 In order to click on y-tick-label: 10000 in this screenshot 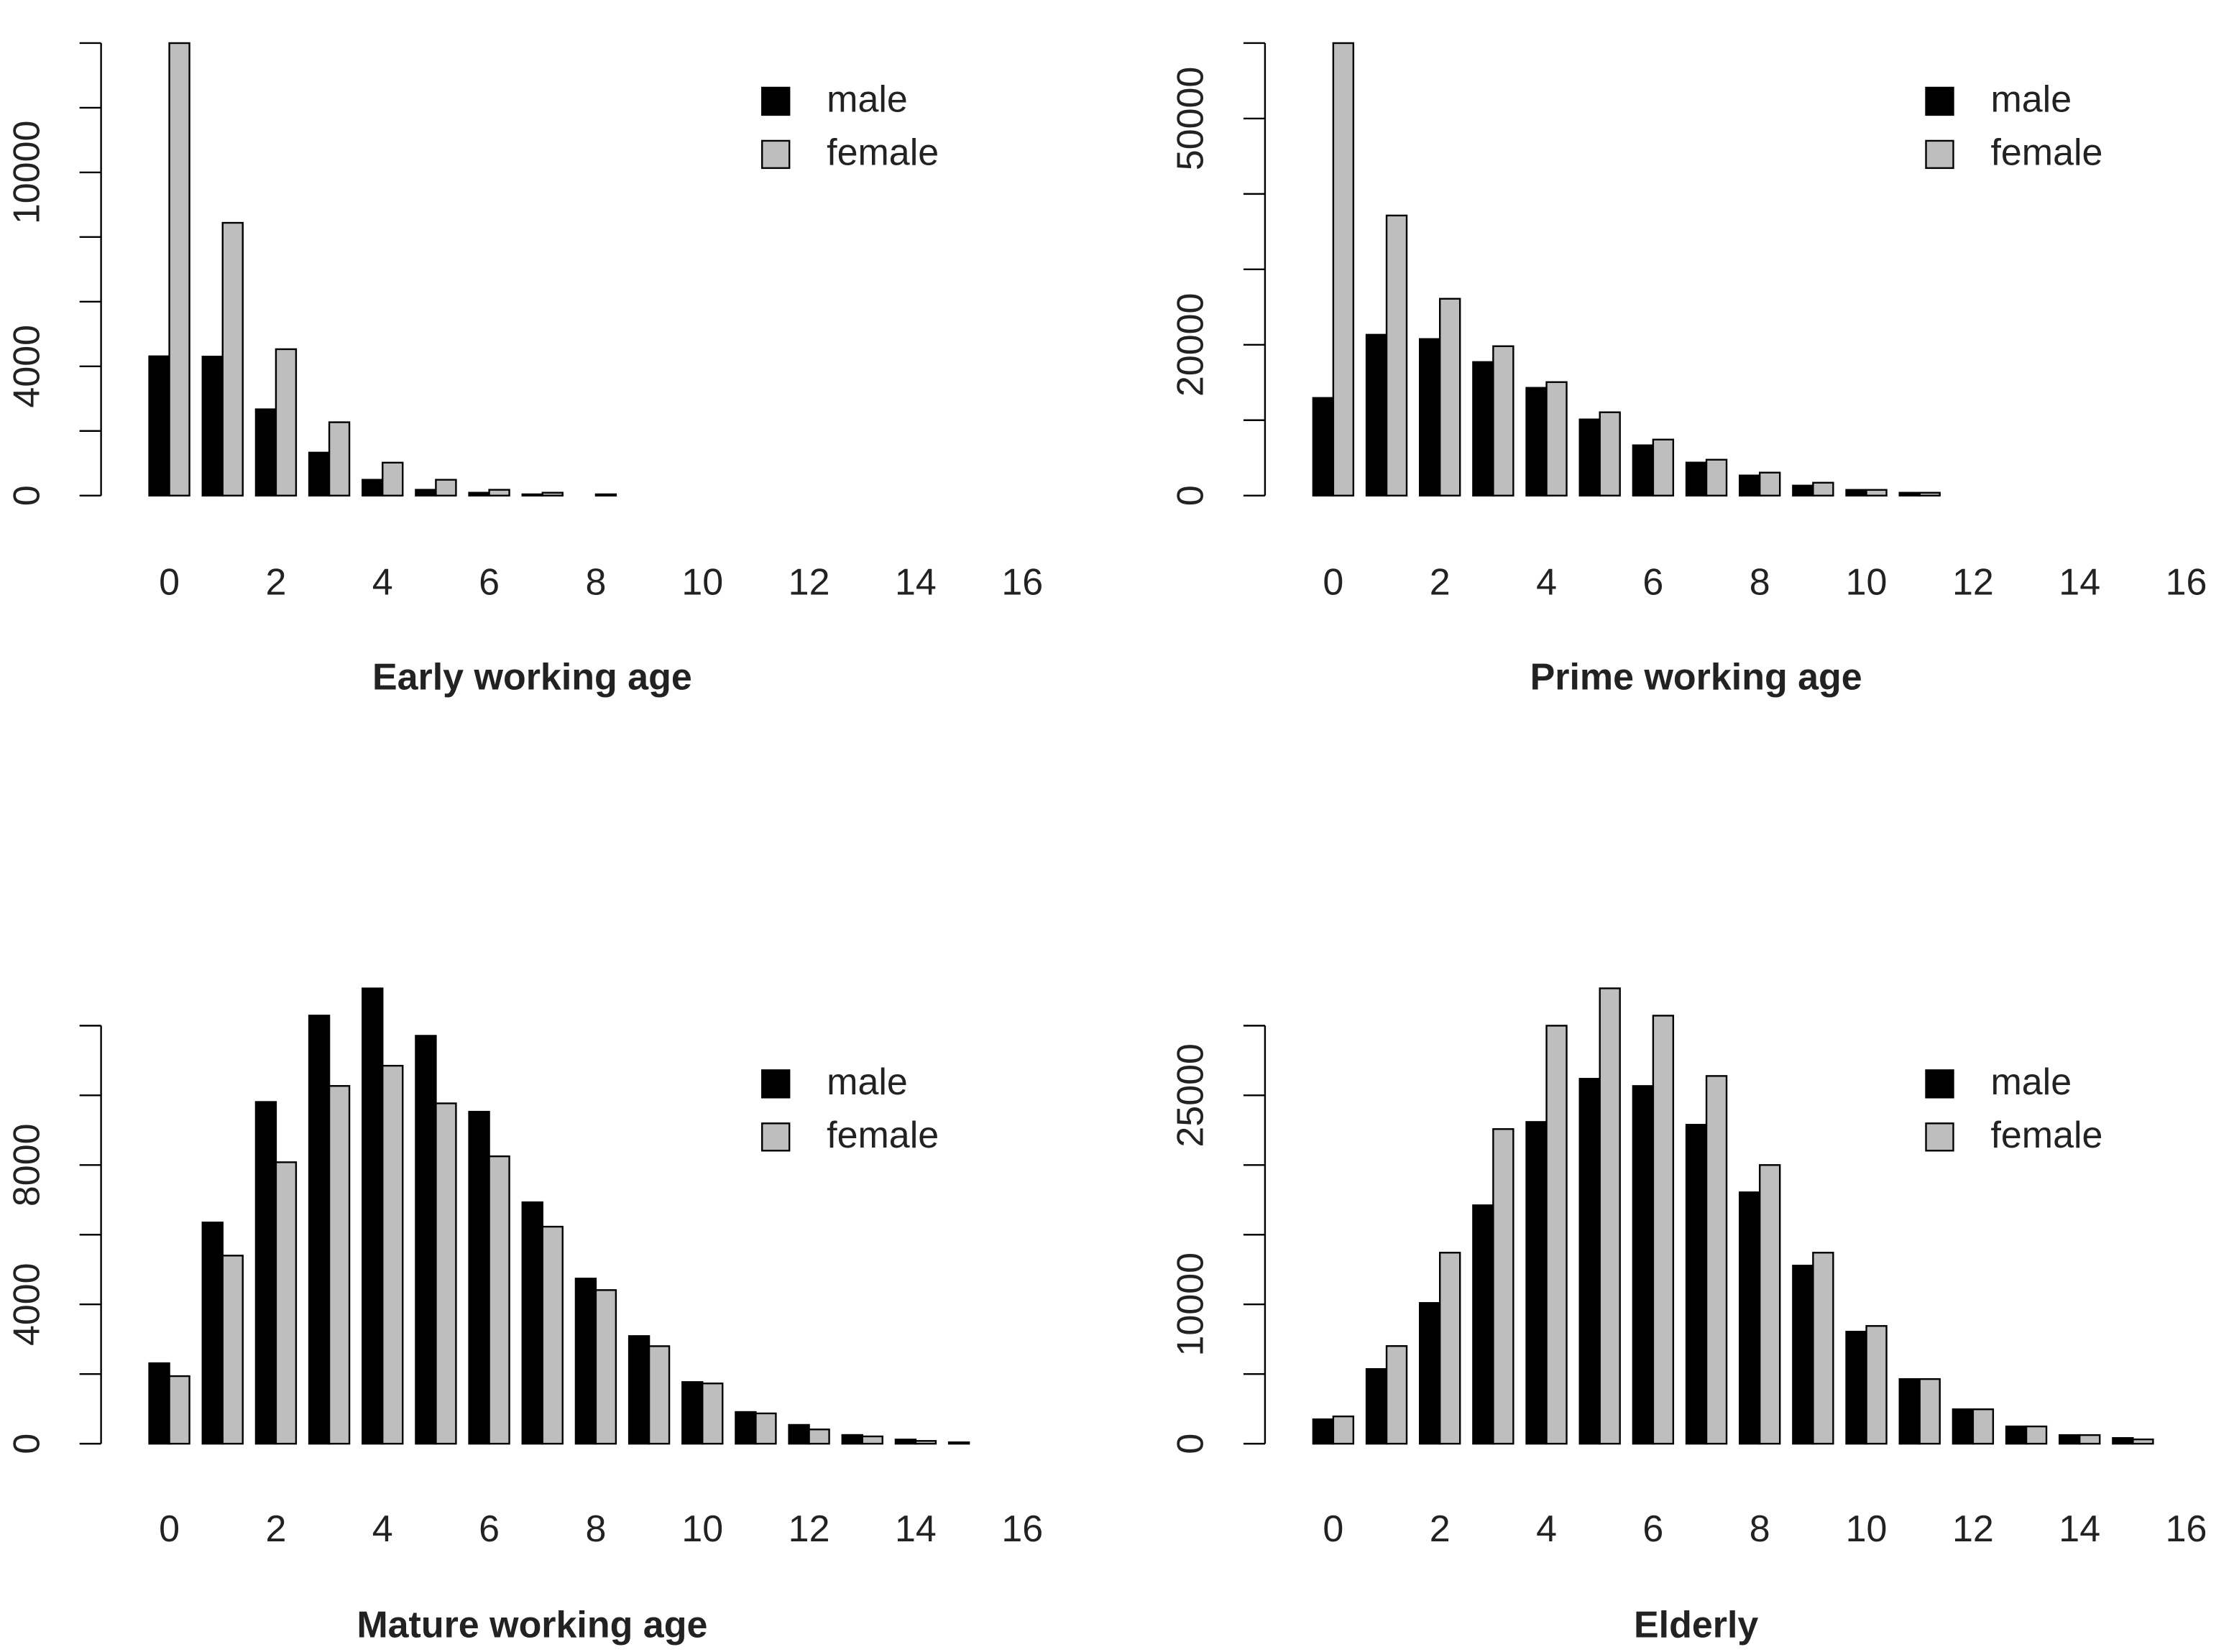, I will do `click(1191, 1304)`.